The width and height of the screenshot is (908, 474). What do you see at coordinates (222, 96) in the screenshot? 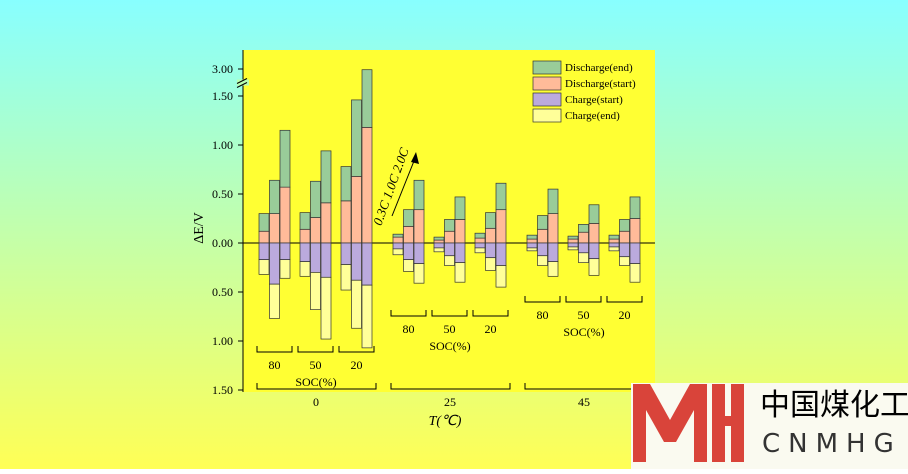
I see `y-tick-label: 1.50` at bounding box center [222, 96].